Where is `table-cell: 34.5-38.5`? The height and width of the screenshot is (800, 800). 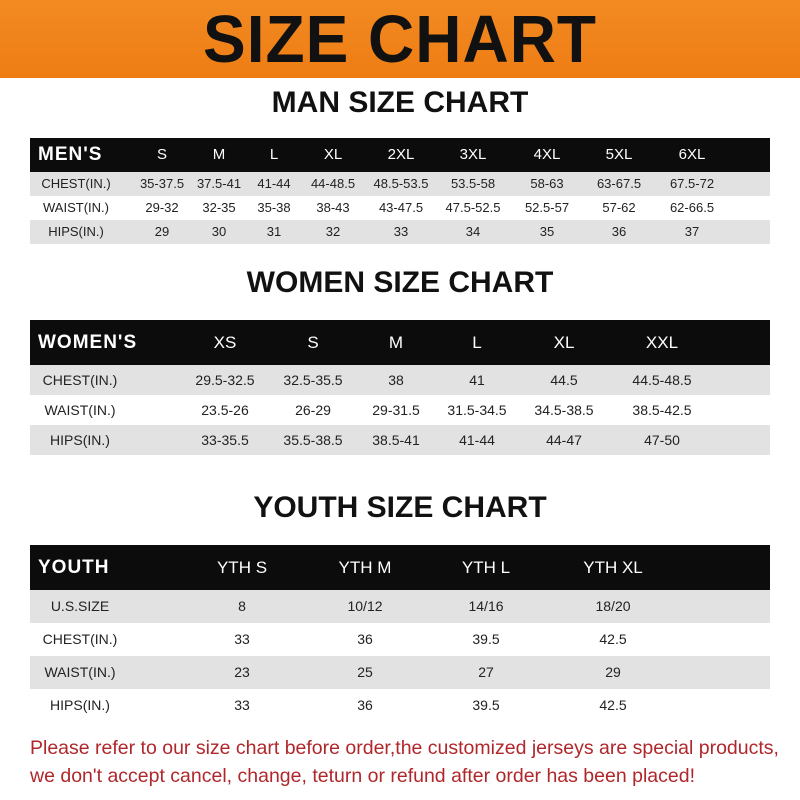 table-cell: 34.5-38.5 is located at coordinates (564, 410).